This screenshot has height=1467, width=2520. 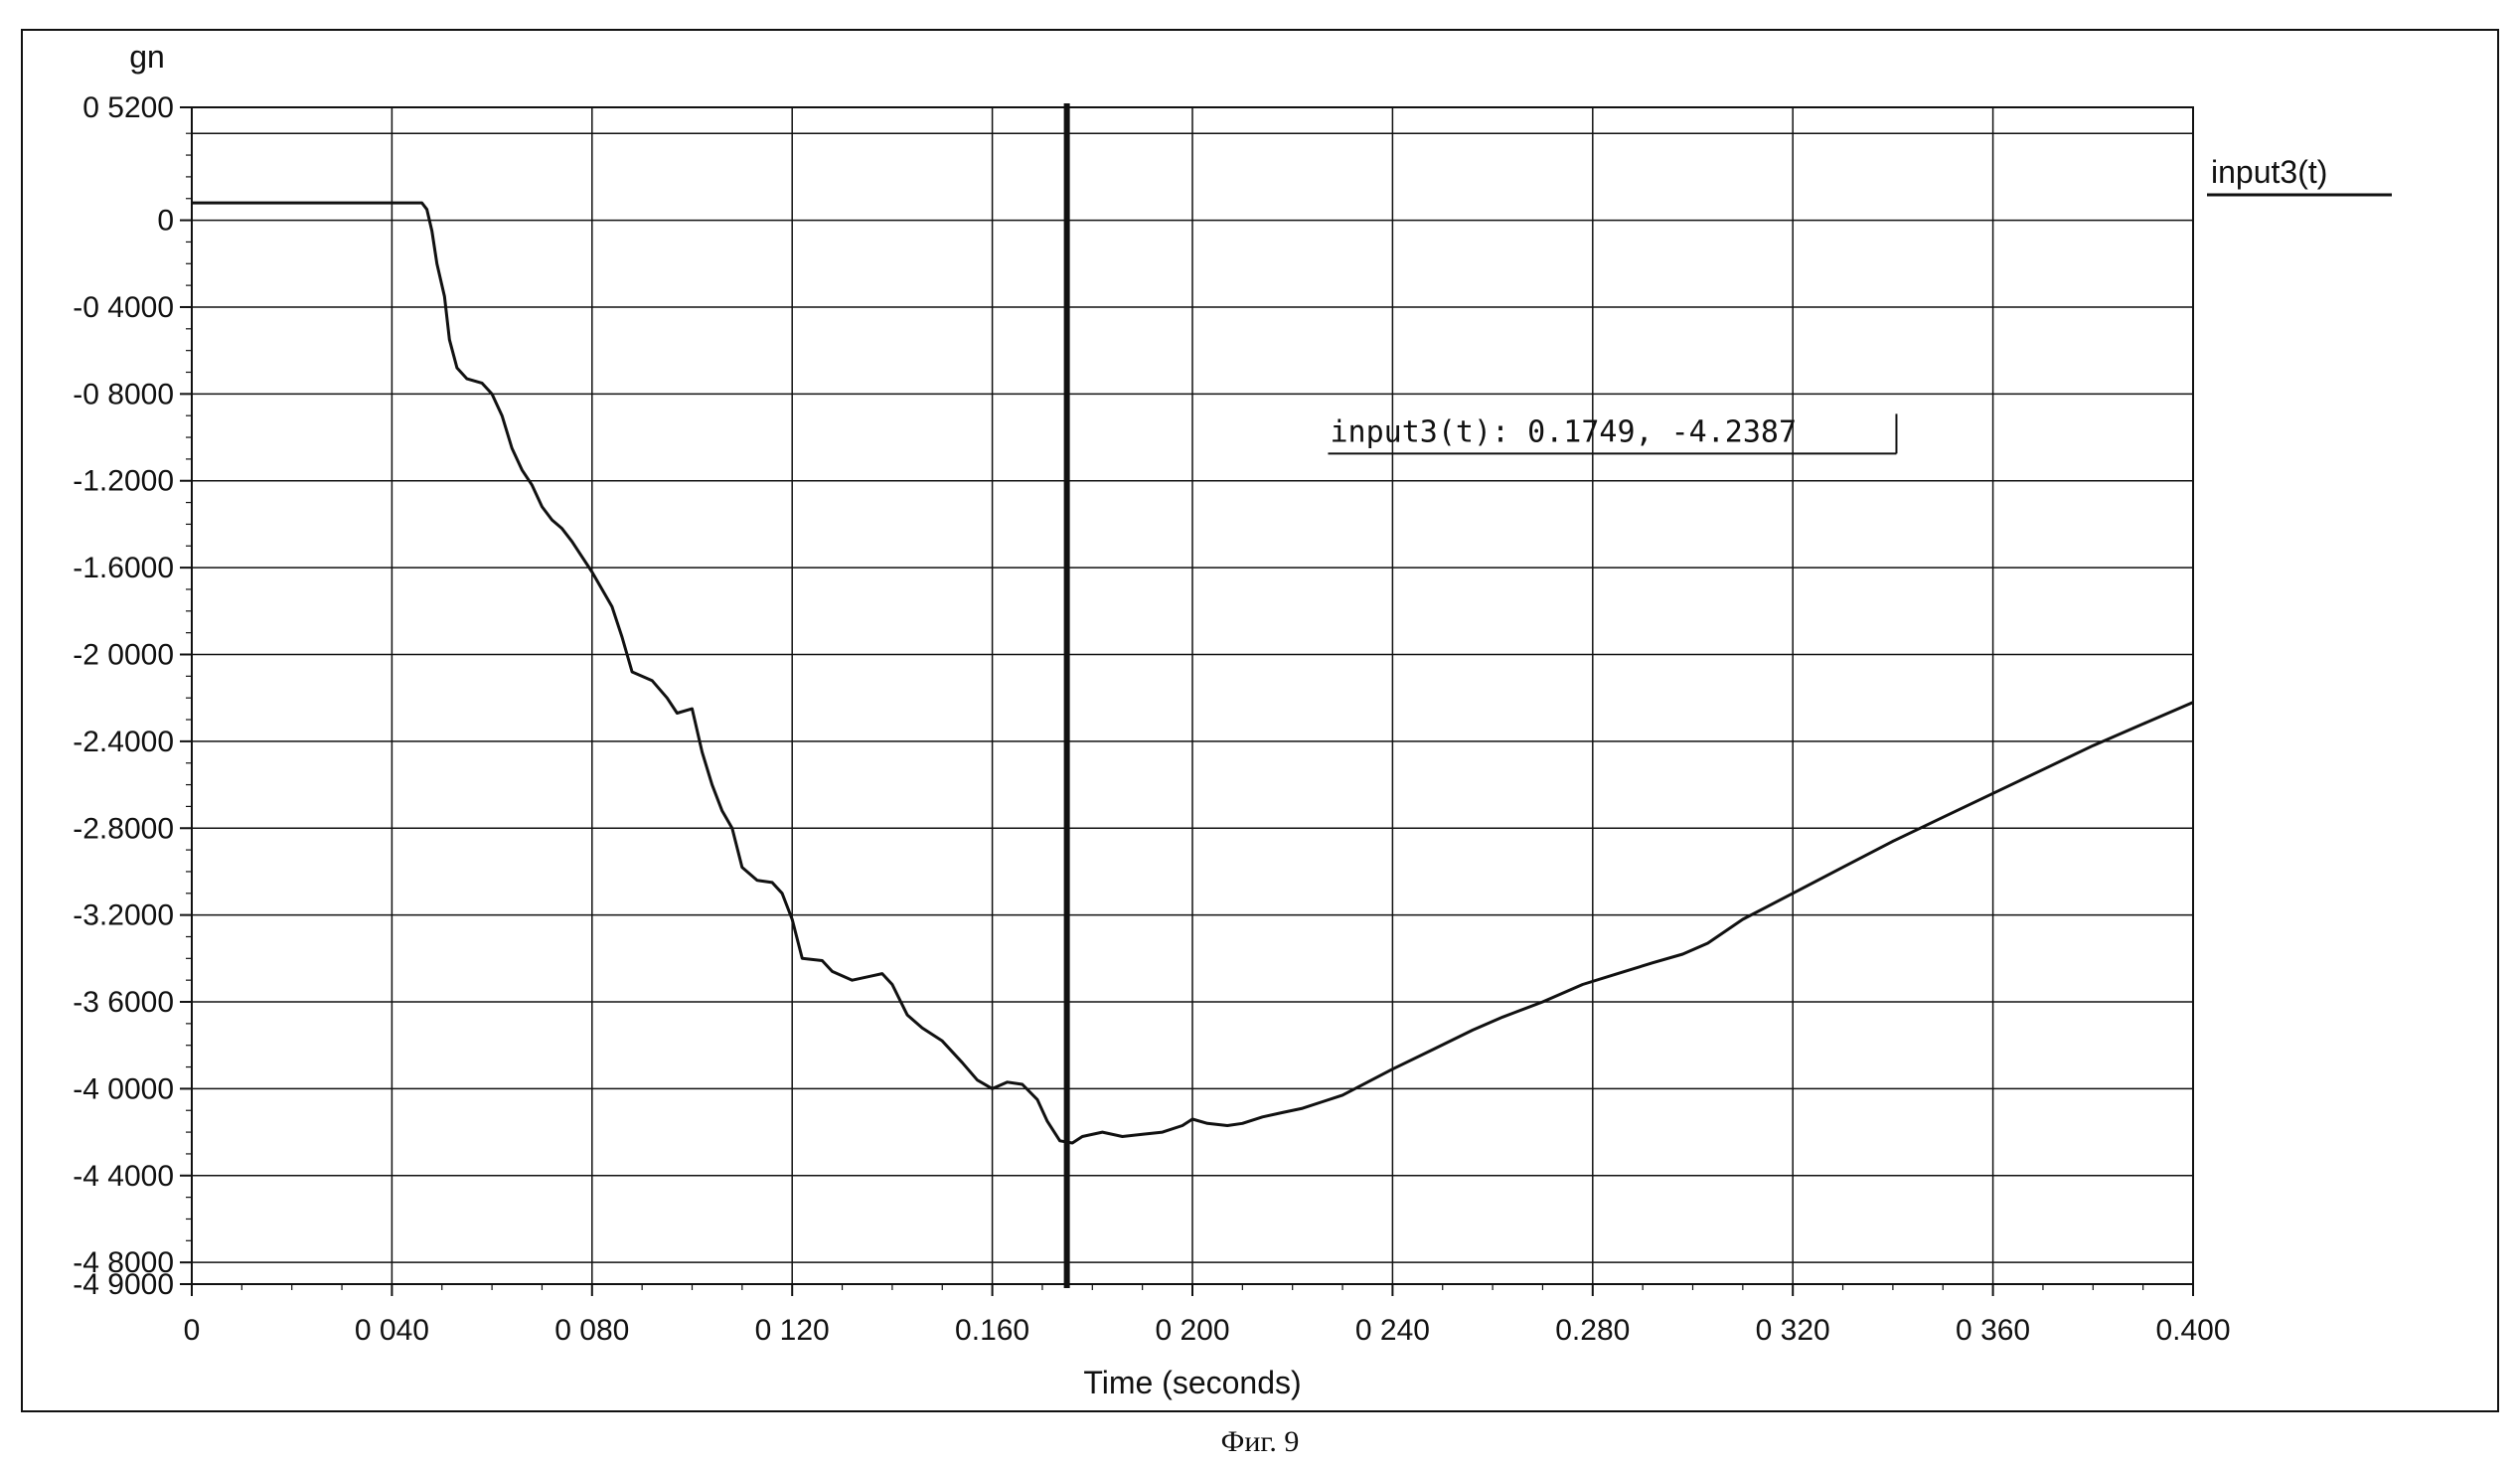 I want to click on y-tick-label: -1.2000, so click(x=123, y=481).